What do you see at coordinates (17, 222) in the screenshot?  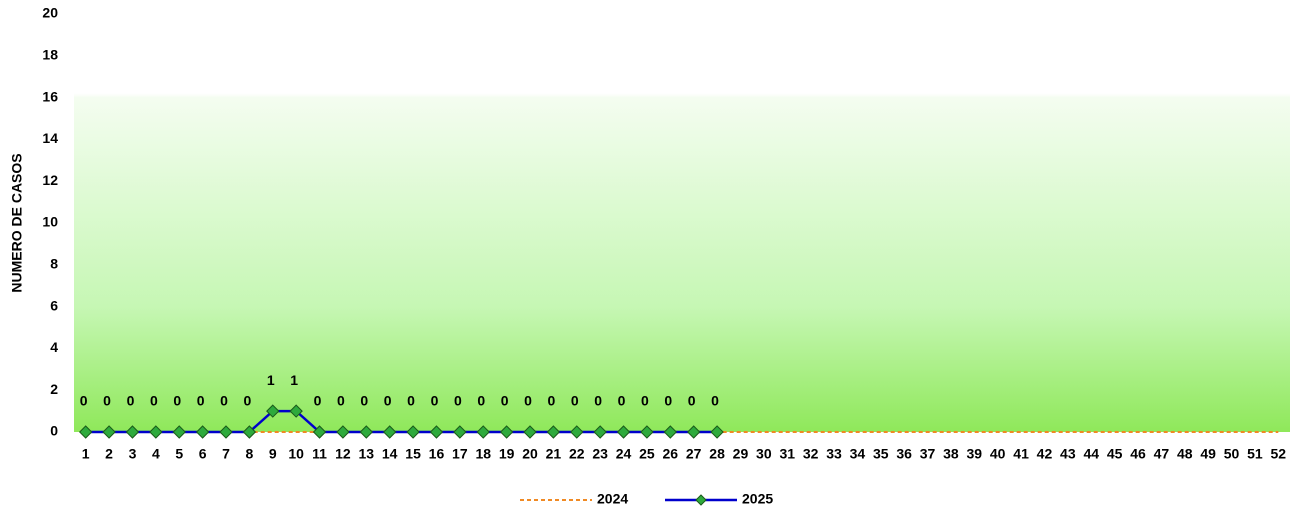 I see `y-axis-label: NUMERO DE CASOS` at bounding box center [17, 222].